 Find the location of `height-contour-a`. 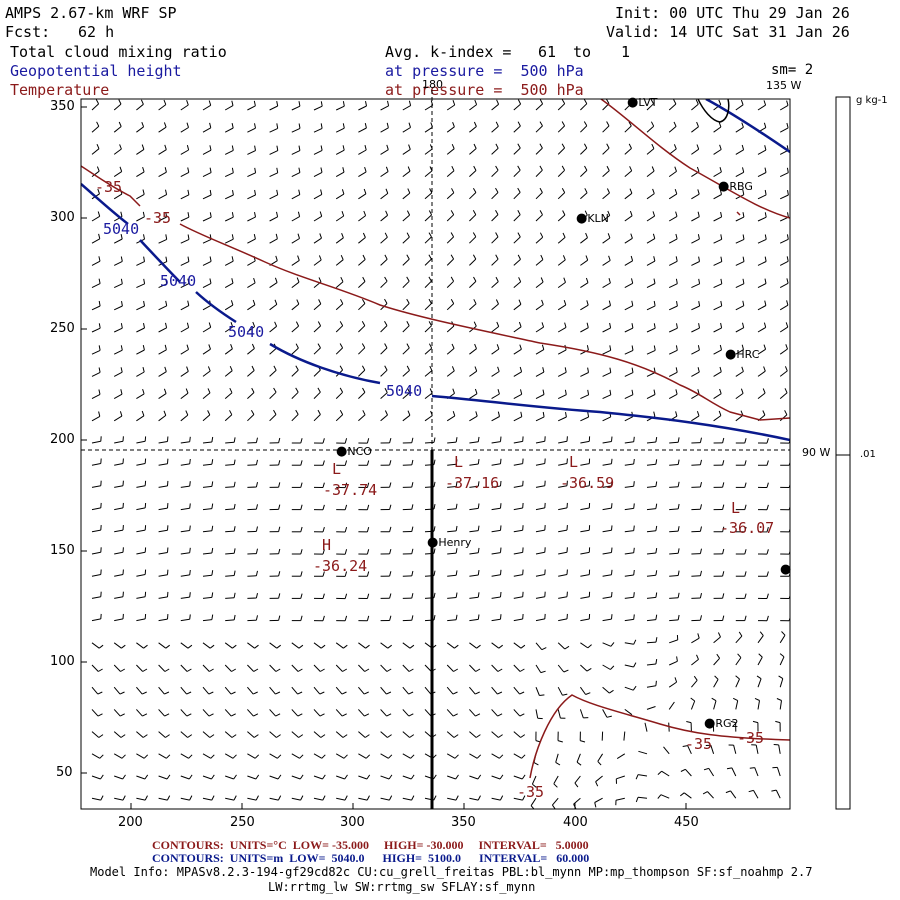

height-contour-a is located at coordinates (105, 204).